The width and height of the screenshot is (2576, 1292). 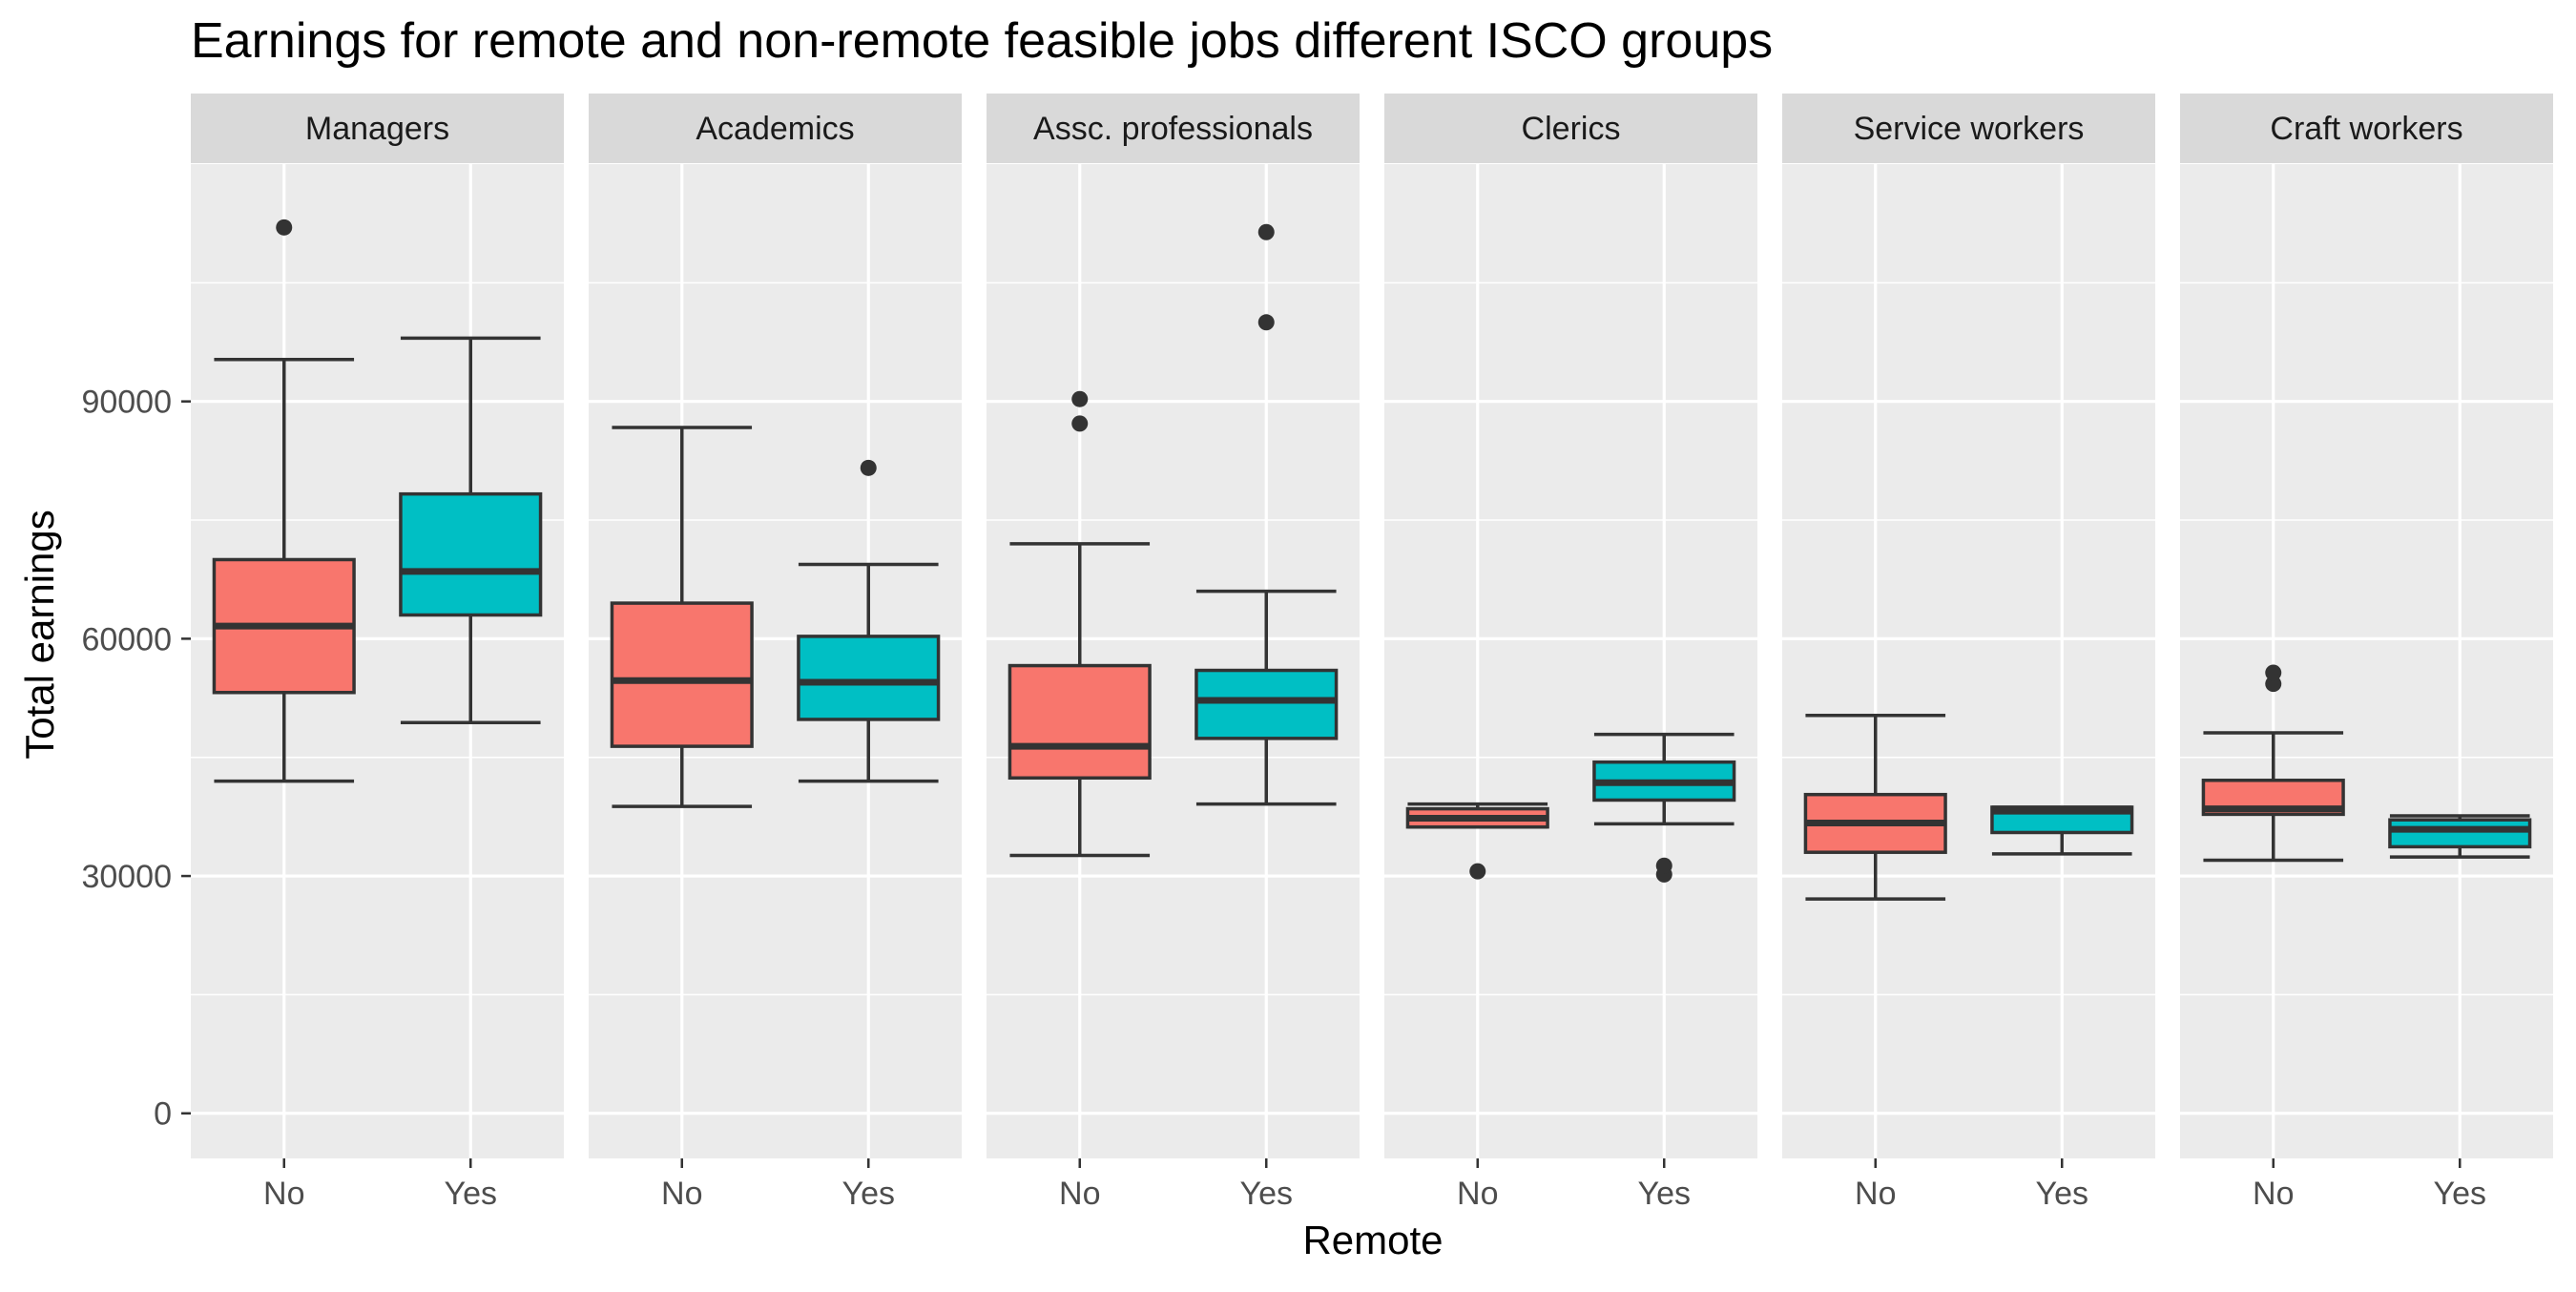 What do you see at coordinates (775, 653) in the screenshot?
I see `facet-panel: Academics No Yes` at bounding box center [775, 653].